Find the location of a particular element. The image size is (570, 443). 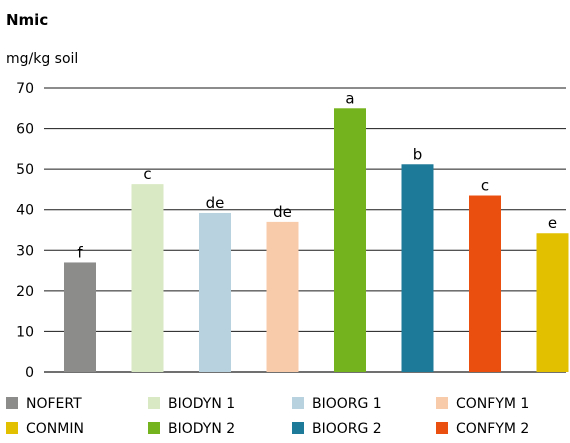

significance-letter: f is located at coordinates (80, 252).